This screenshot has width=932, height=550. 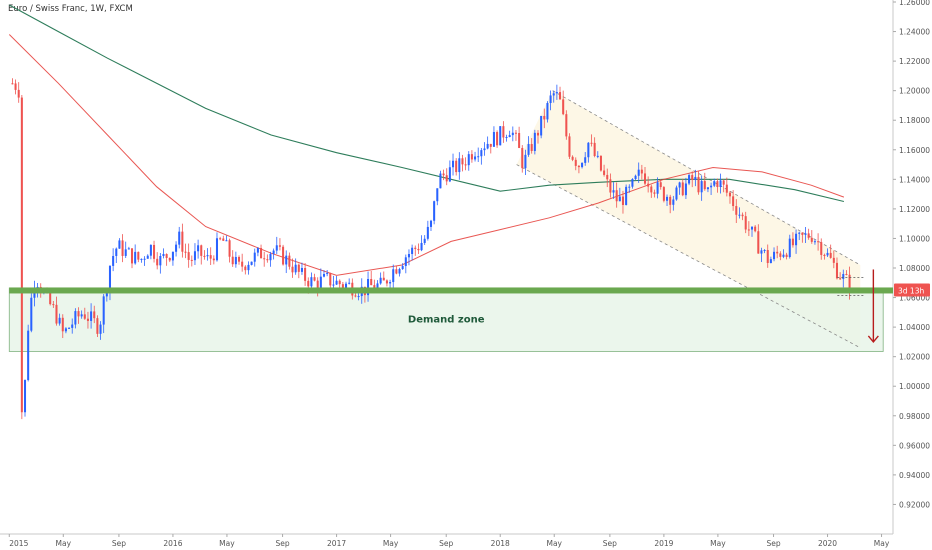 I want to click on demand-zone-label: Demand zone, so click(x=446, y=320).